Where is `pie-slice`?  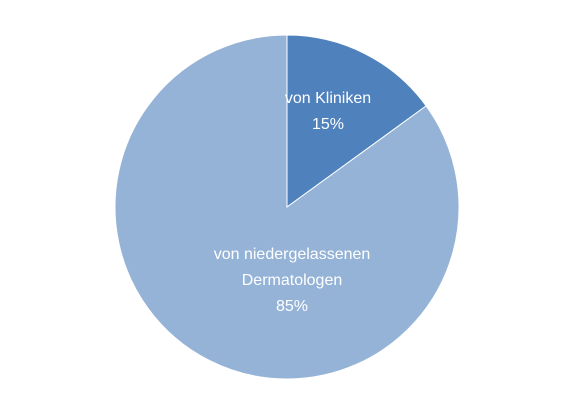 pie-slice is located at coordinates (356, 121).